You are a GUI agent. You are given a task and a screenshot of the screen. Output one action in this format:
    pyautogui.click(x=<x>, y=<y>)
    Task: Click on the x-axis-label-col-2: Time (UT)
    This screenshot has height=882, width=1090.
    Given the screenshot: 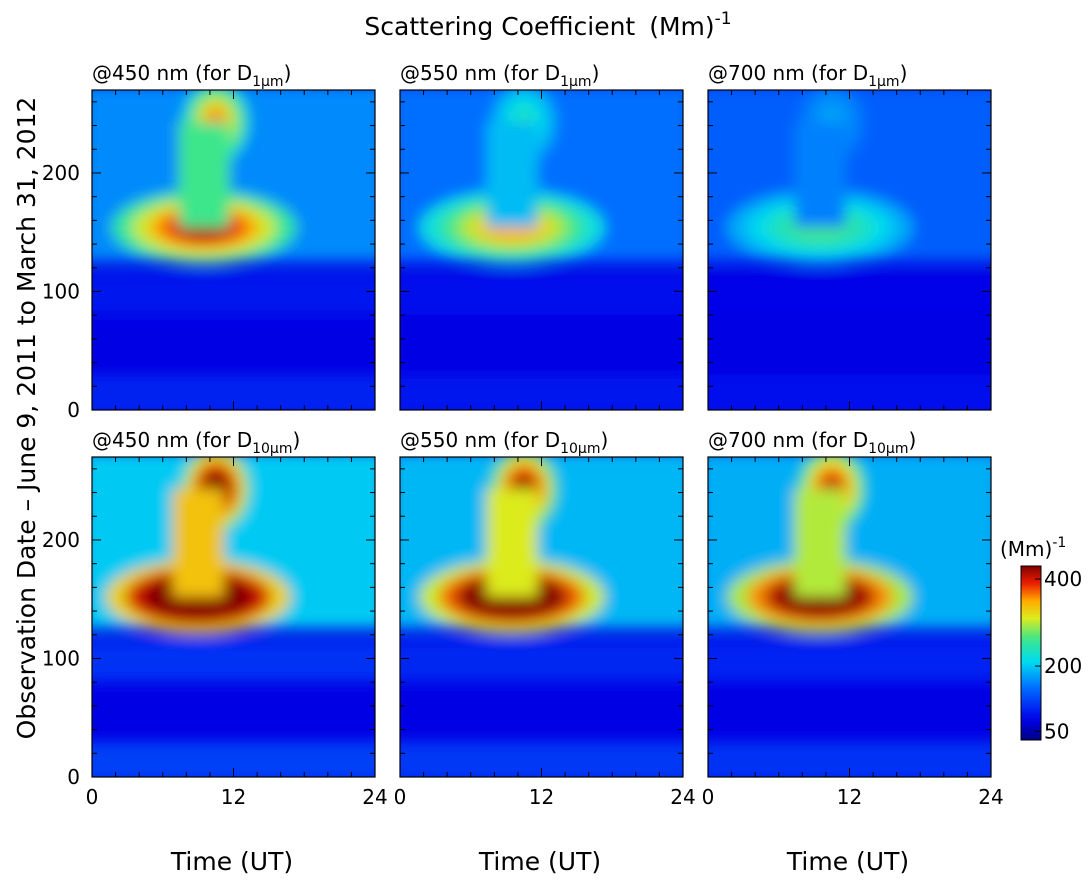 What is the action you would take?
    pyautogui.click(x=847, y=861)
    